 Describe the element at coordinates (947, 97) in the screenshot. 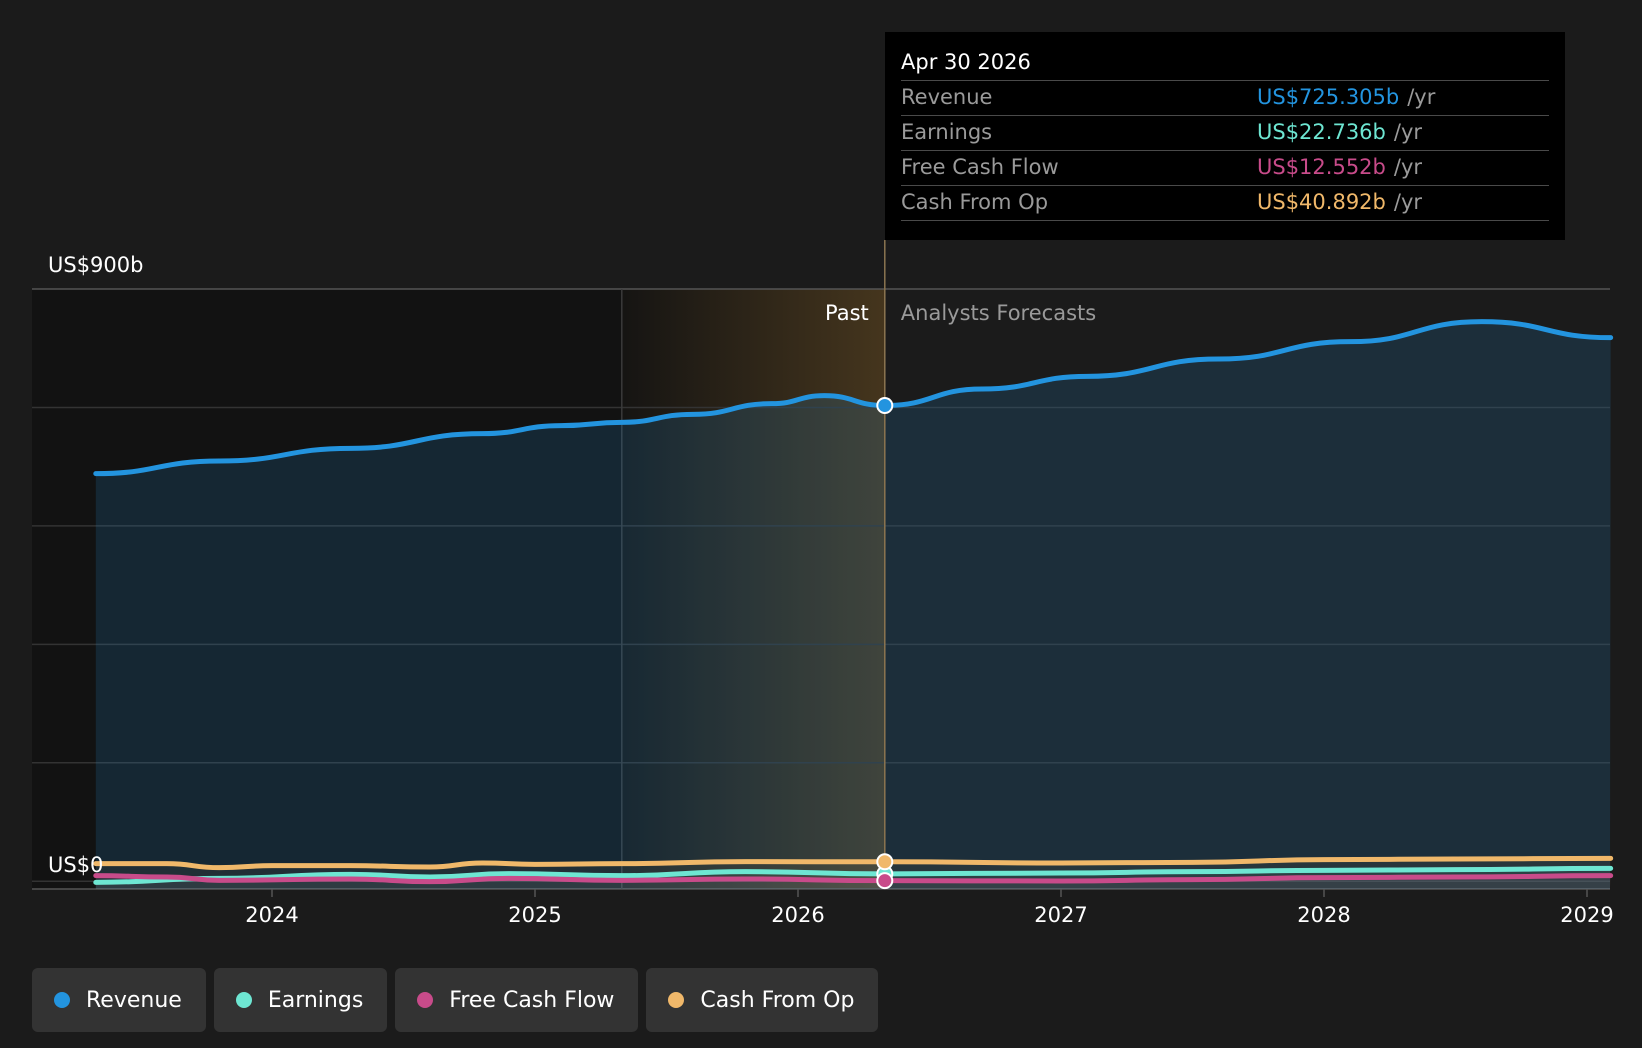

I see `tooltip-label: Revenue` at that location.